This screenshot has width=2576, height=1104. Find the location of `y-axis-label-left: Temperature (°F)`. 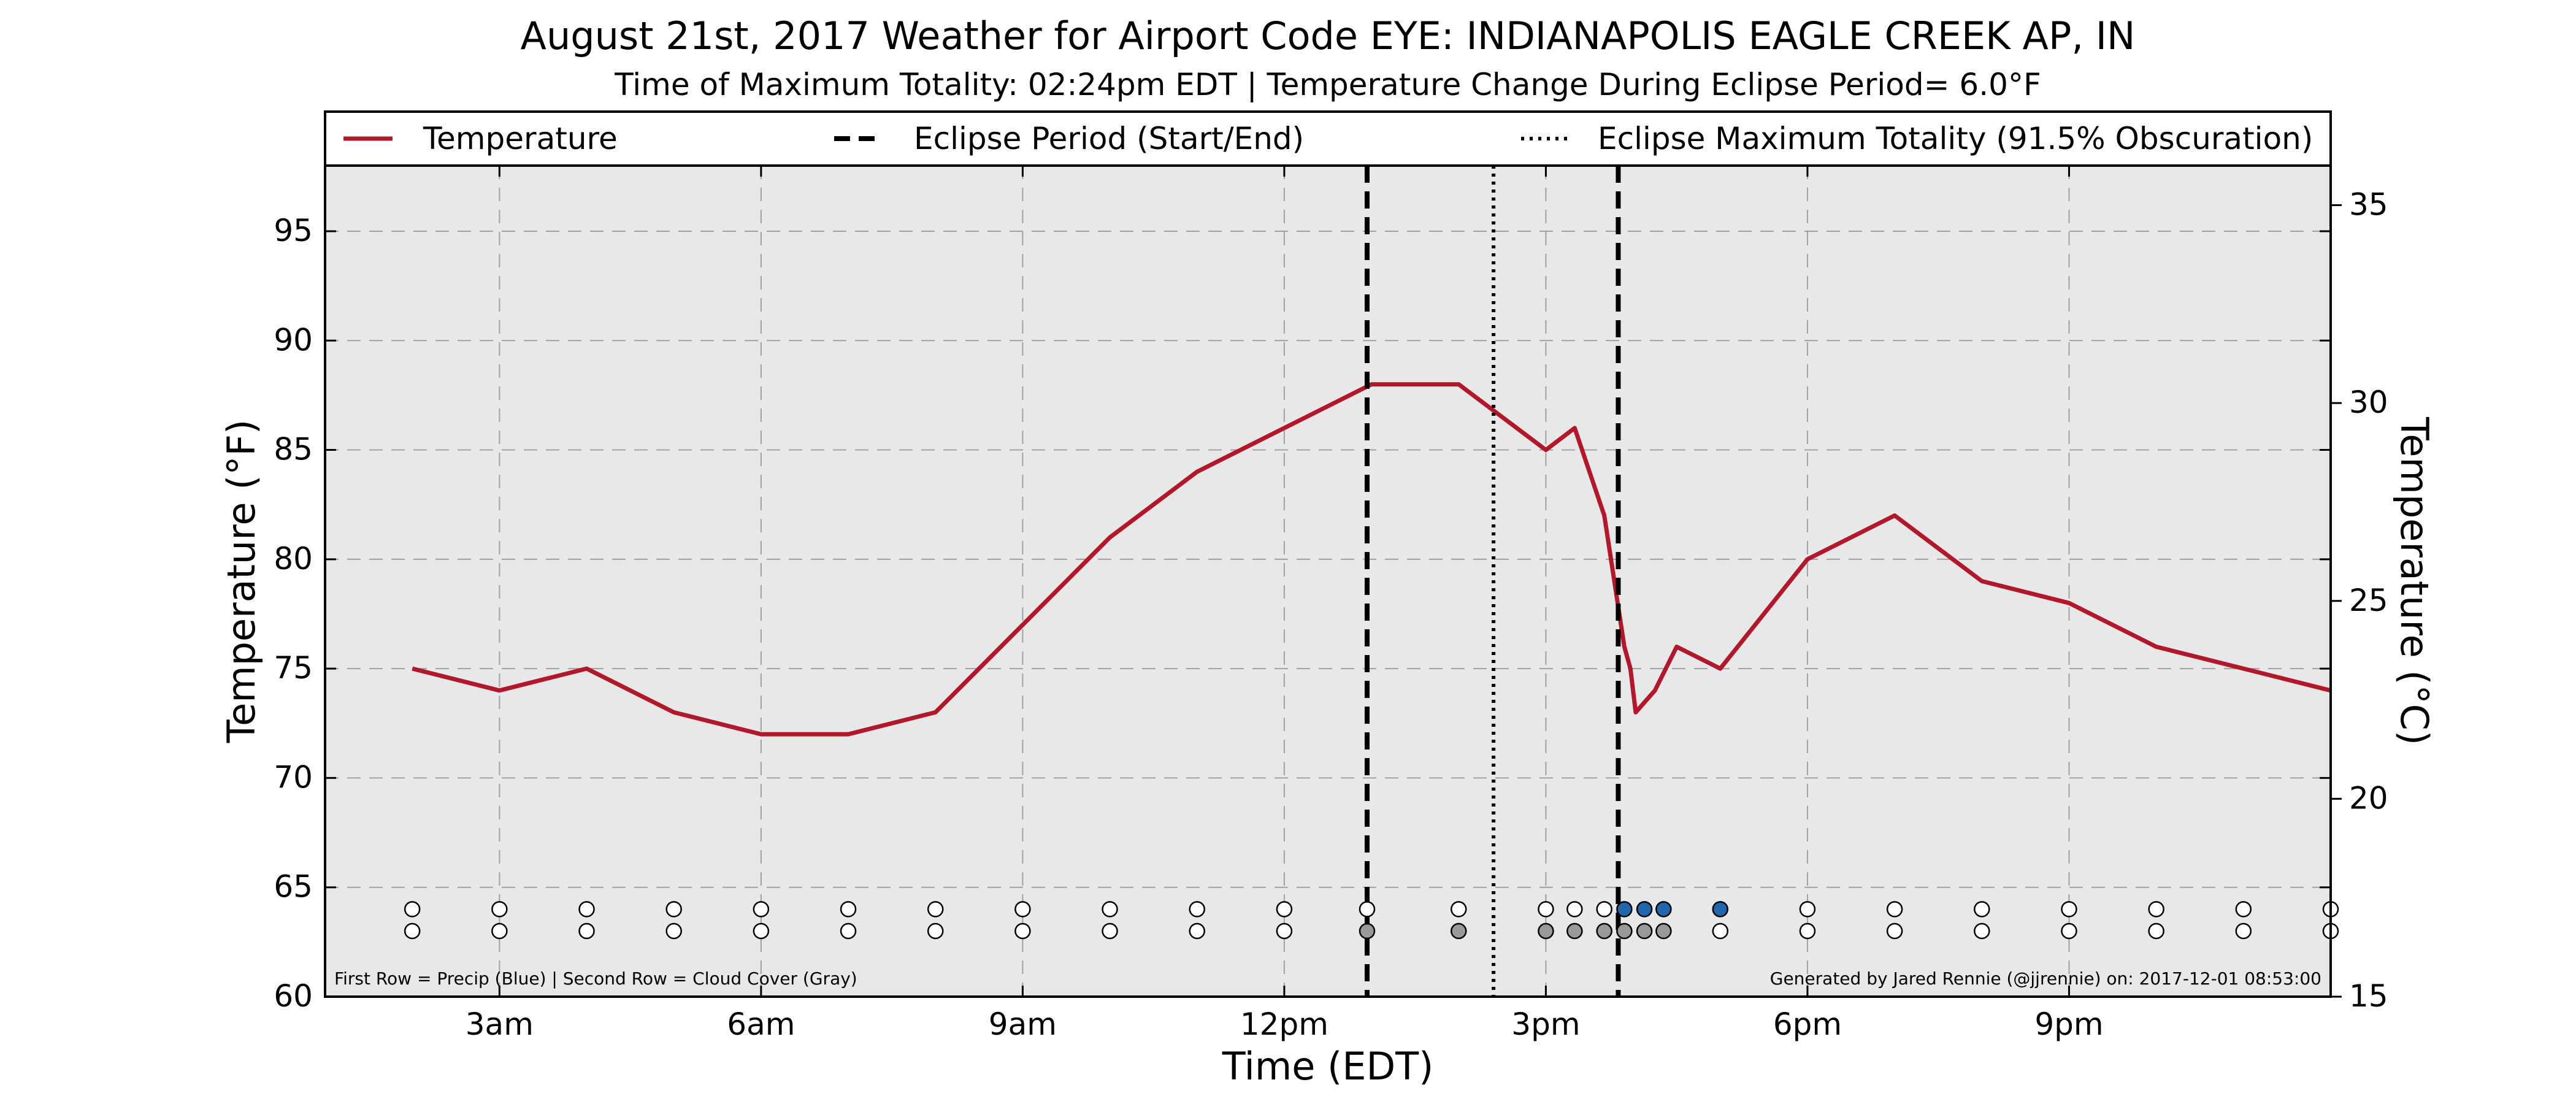

y-axis-label-left: Temperature (°F) is located at coordinates (241, 581).